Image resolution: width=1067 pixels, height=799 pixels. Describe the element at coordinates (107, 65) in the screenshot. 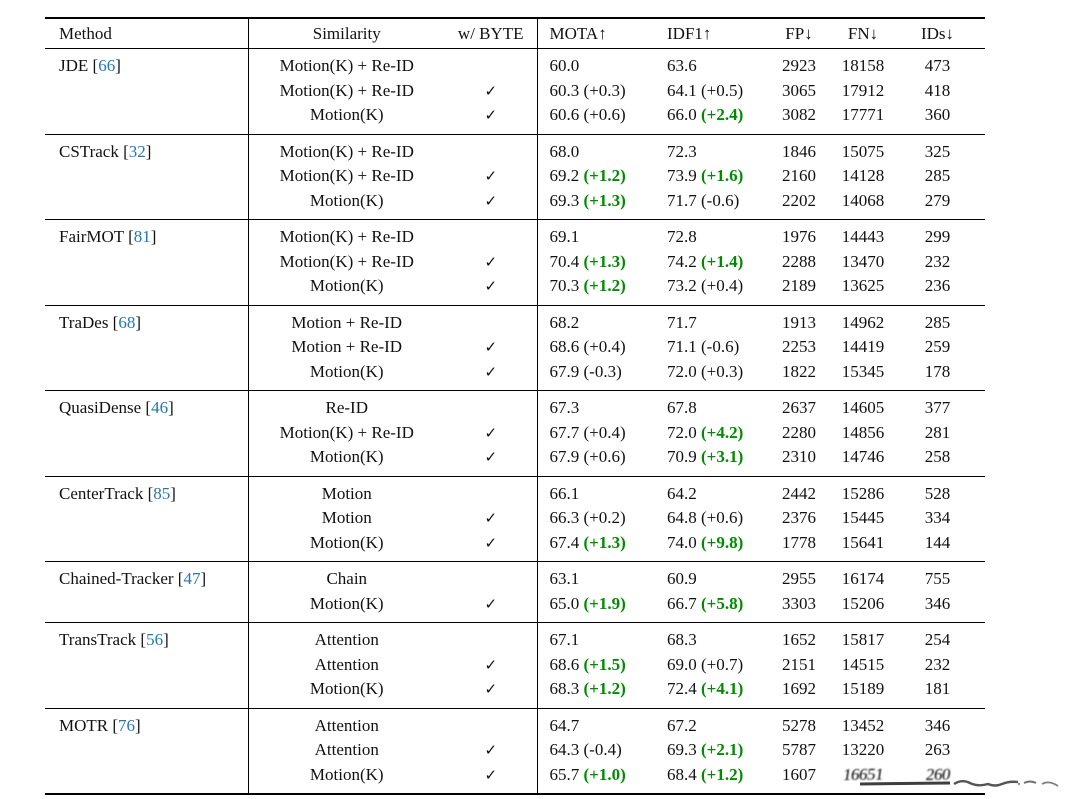

I see `citation-link: 66` at that location.